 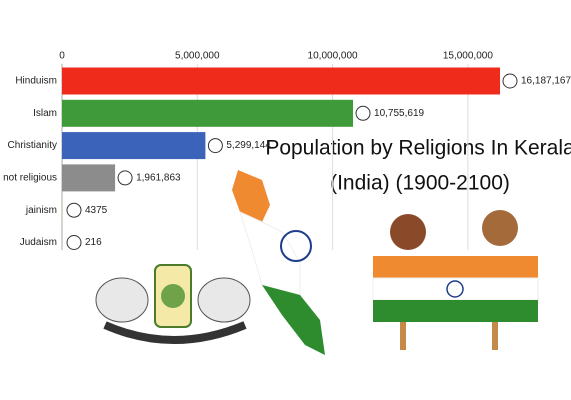 What do you see at coordinates (333, 56) in the screenshot?
I see `x-tick-label: 10,000,000` at bounding box center [333, 56].